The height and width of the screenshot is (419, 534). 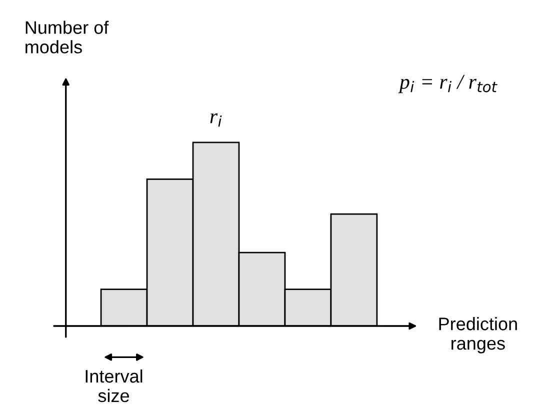 I want to click on x-axis-title: Prediction ranges, so click(x=478, y=335).